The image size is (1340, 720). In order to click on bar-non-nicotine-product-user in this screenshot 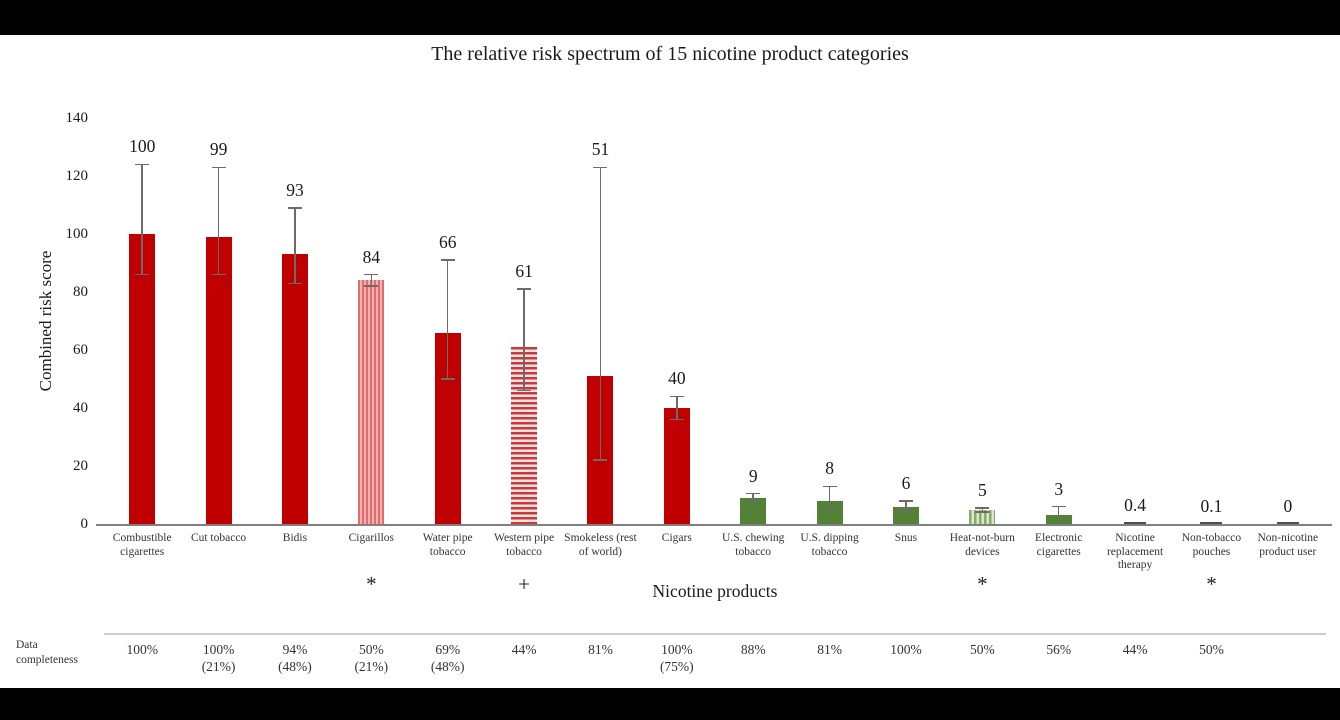, I will do `click(1287, 523)`.